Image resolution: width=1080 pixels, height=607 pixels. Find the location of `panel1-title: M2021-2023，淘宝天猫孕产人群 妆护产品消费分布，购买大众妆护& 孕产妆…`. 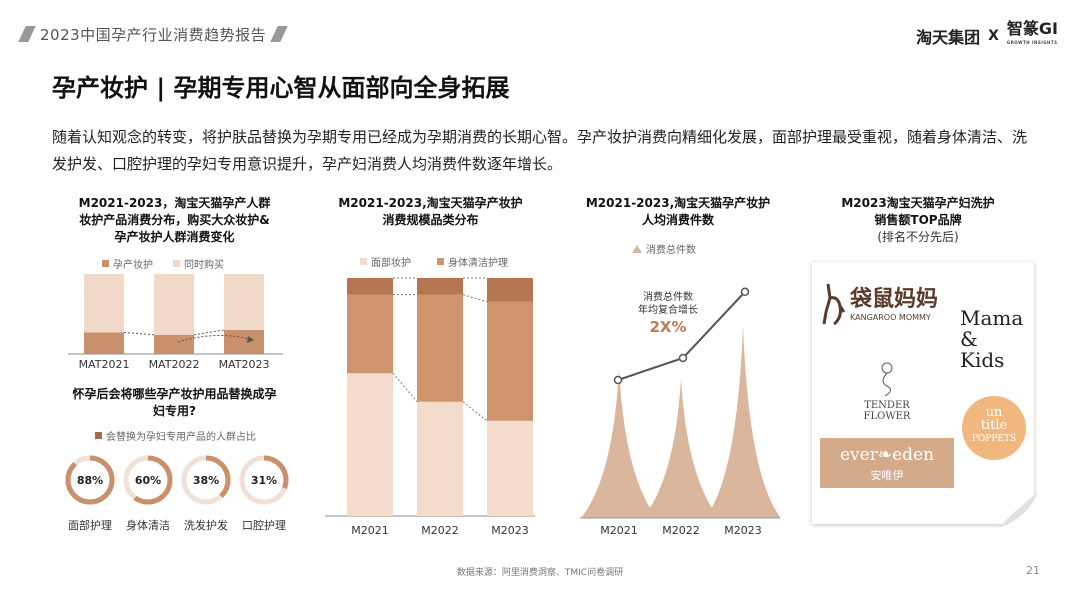

panel1-title: M2021-2023，淘宝天猫孕产人群 妆护产品消费分布，购买大众妆护& 孕产妆… is located at coordinates (174, 220).